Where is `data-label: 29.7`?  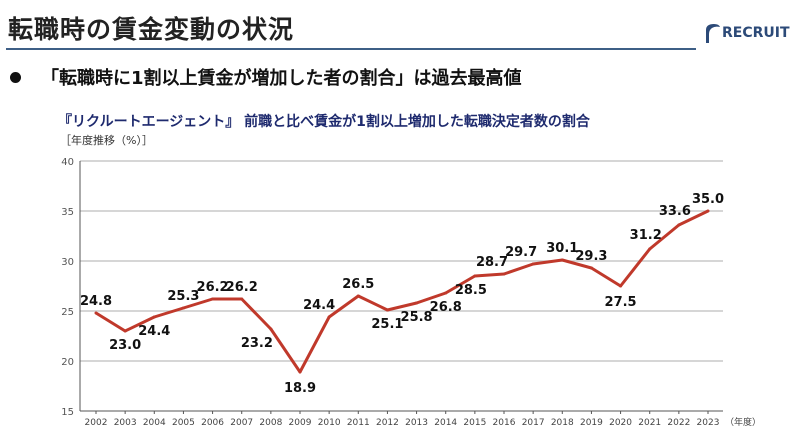
data-label: 29.7 is located at coordinates (521, 252).